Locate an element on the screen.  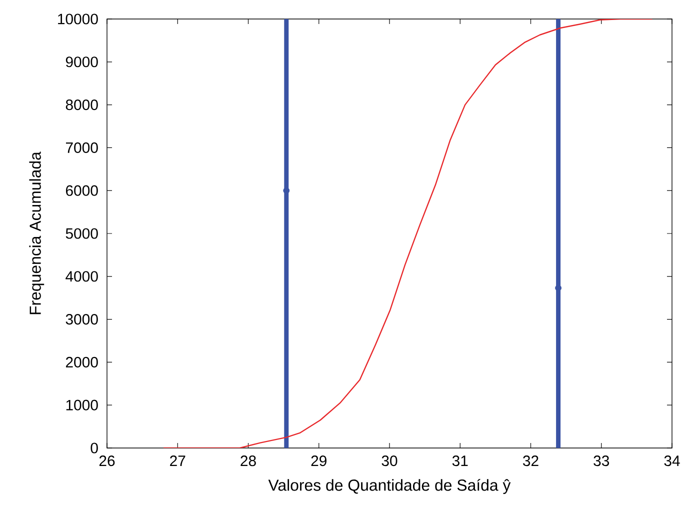
y-tick-label: 7000 is located at coordinates (82, 147).